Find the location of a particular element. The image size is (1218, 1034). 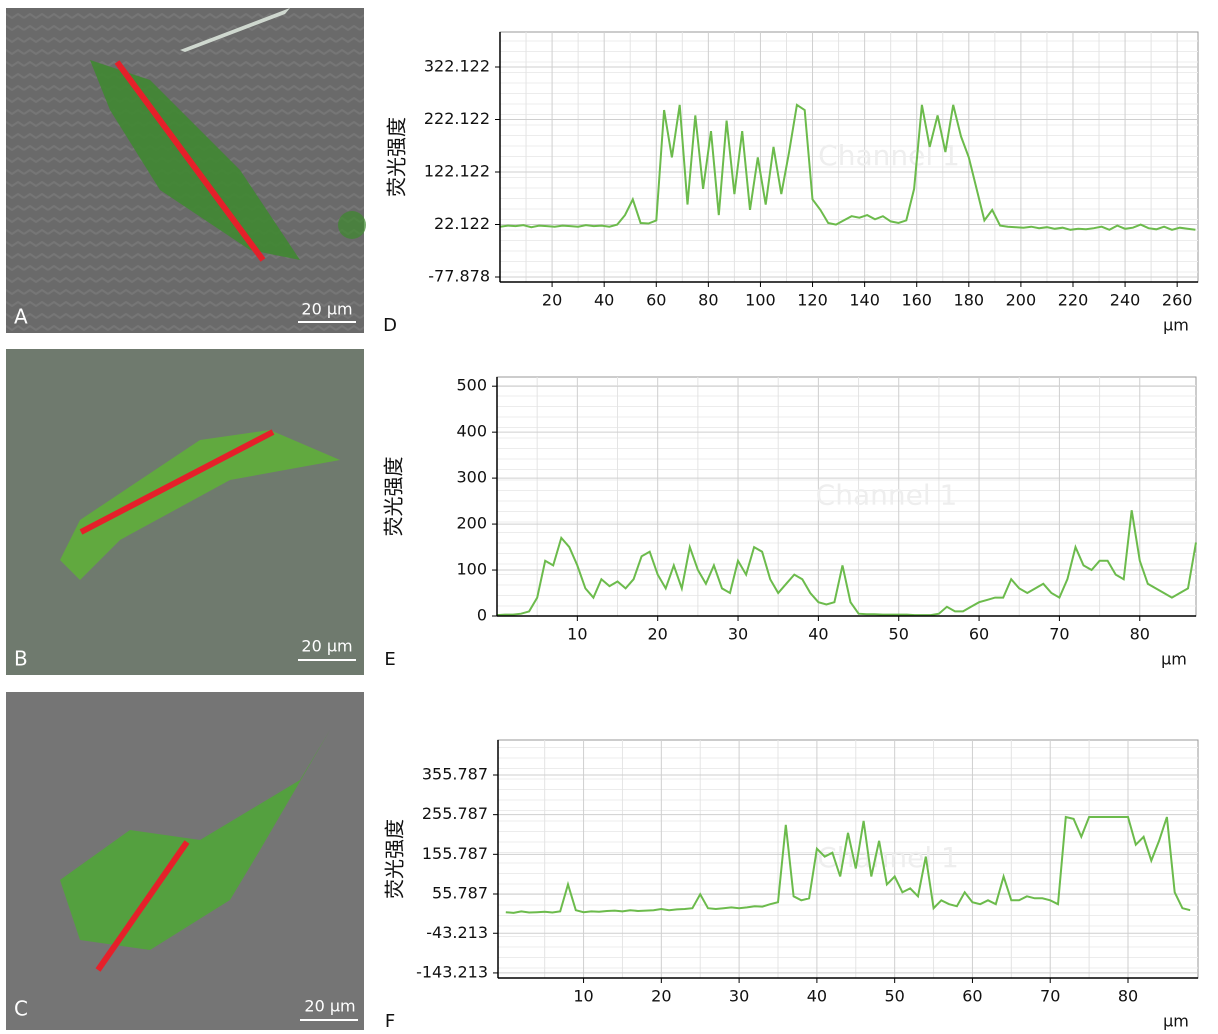

x-tick-label: 160 is located at coordinates (916, 300).